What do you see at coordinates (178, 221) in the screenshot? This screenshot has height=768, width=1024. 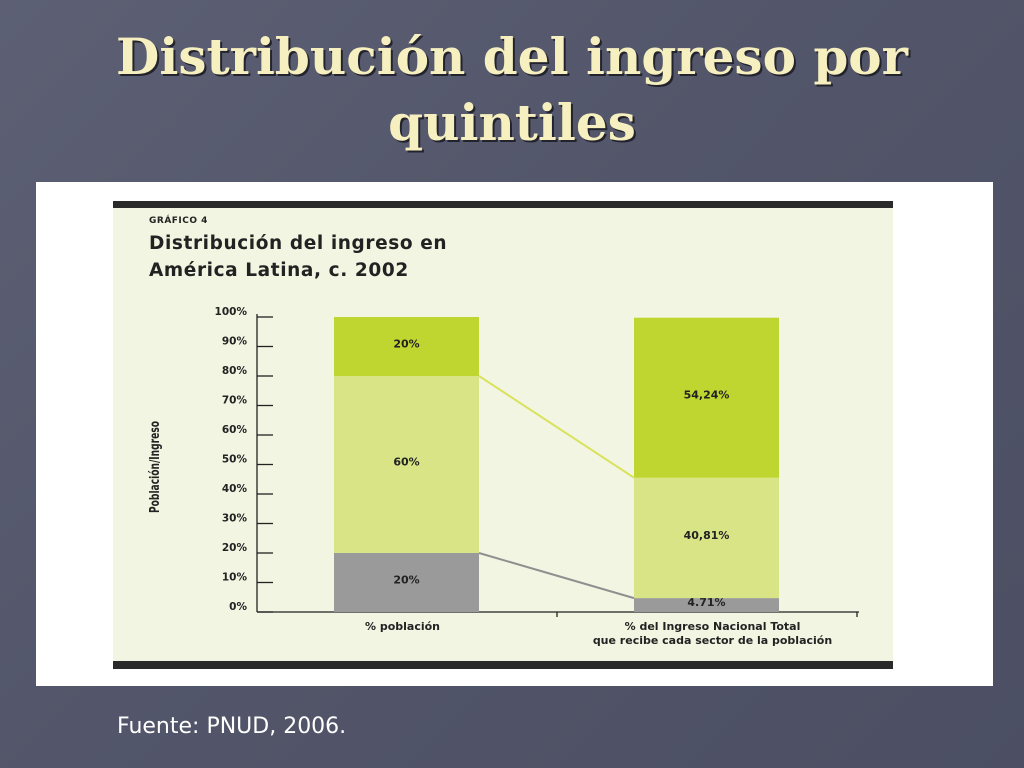 I see `figure-label: GRÁFICO 4` at bounding box center [178, 221].